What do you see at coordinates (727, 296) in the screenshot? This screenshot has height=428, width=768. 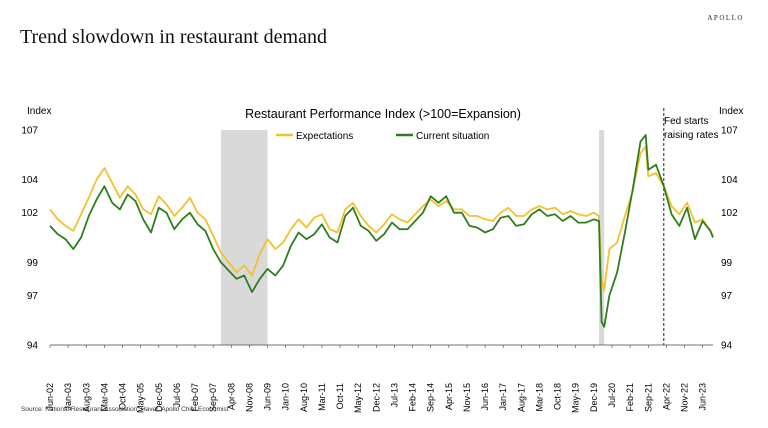 I see `y-tick-right-97: 97` at bounding box center [727, 296].